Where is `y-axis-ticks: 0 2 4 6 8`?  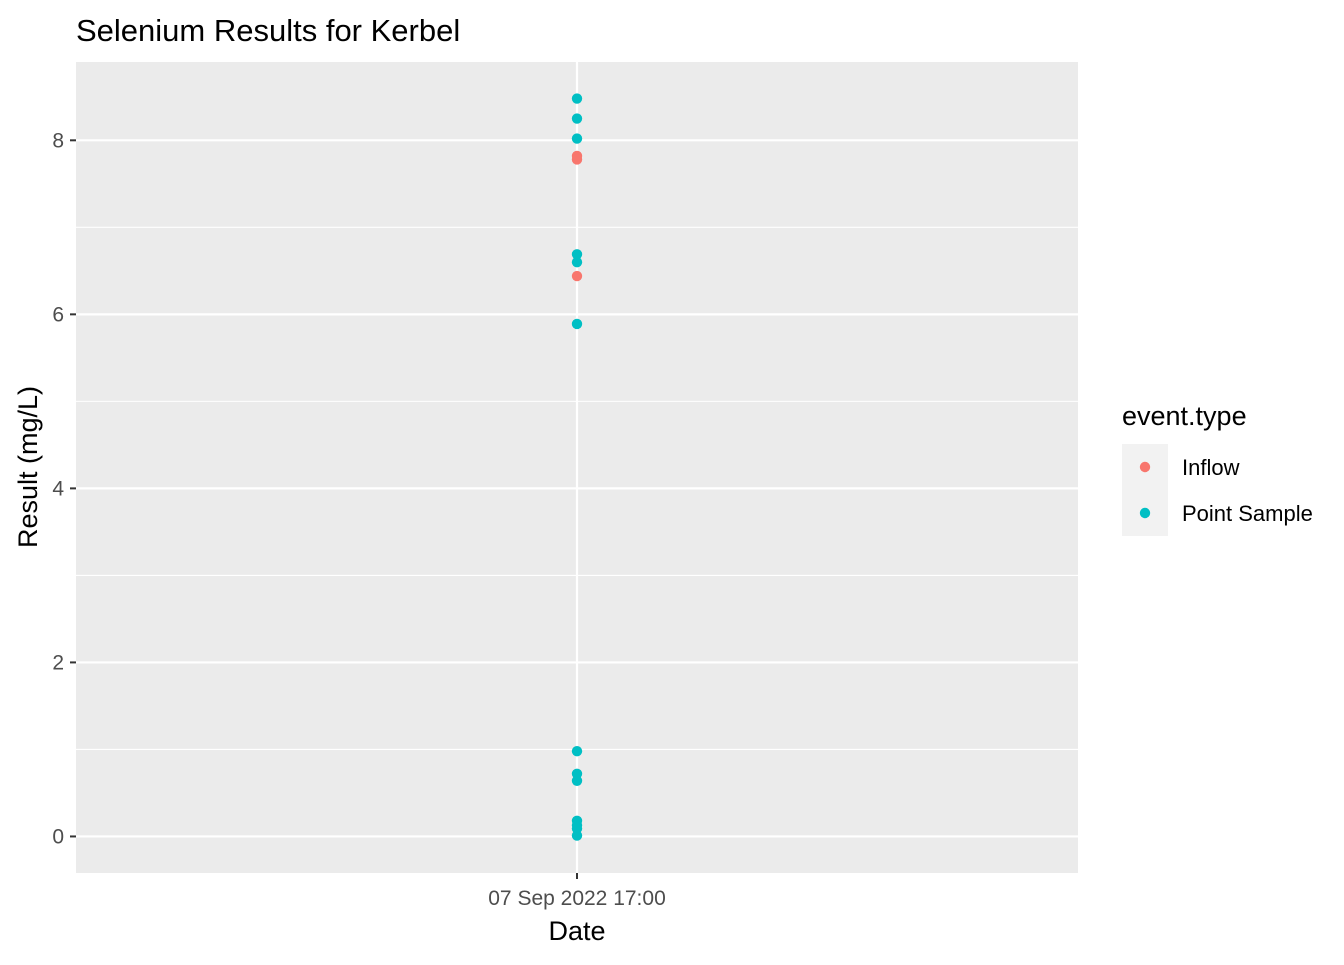 y-axis-ticks: 0 2 4 6 8 is located at coordinates (64, 488).